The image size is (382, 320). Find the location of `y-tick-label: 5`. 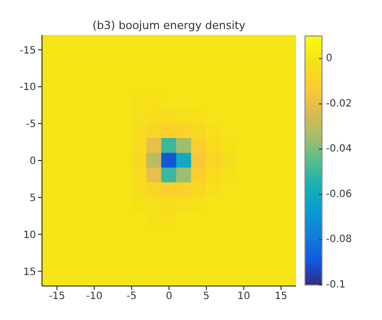

y-tick-label: 5 is located at coordinates (33, 198).